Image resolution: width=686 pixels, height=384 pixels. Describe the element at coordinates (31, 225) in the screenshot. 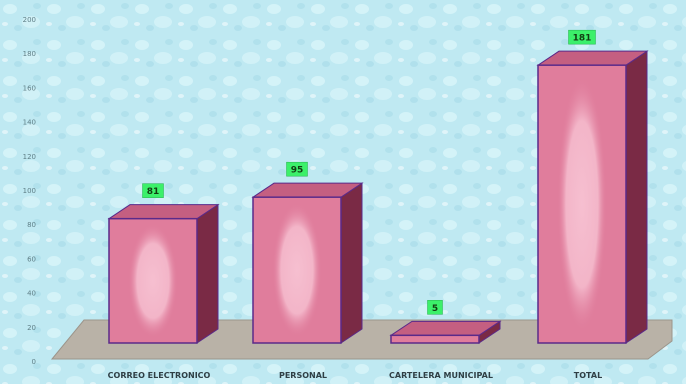

I see `y-tick-label: 80` at that location.